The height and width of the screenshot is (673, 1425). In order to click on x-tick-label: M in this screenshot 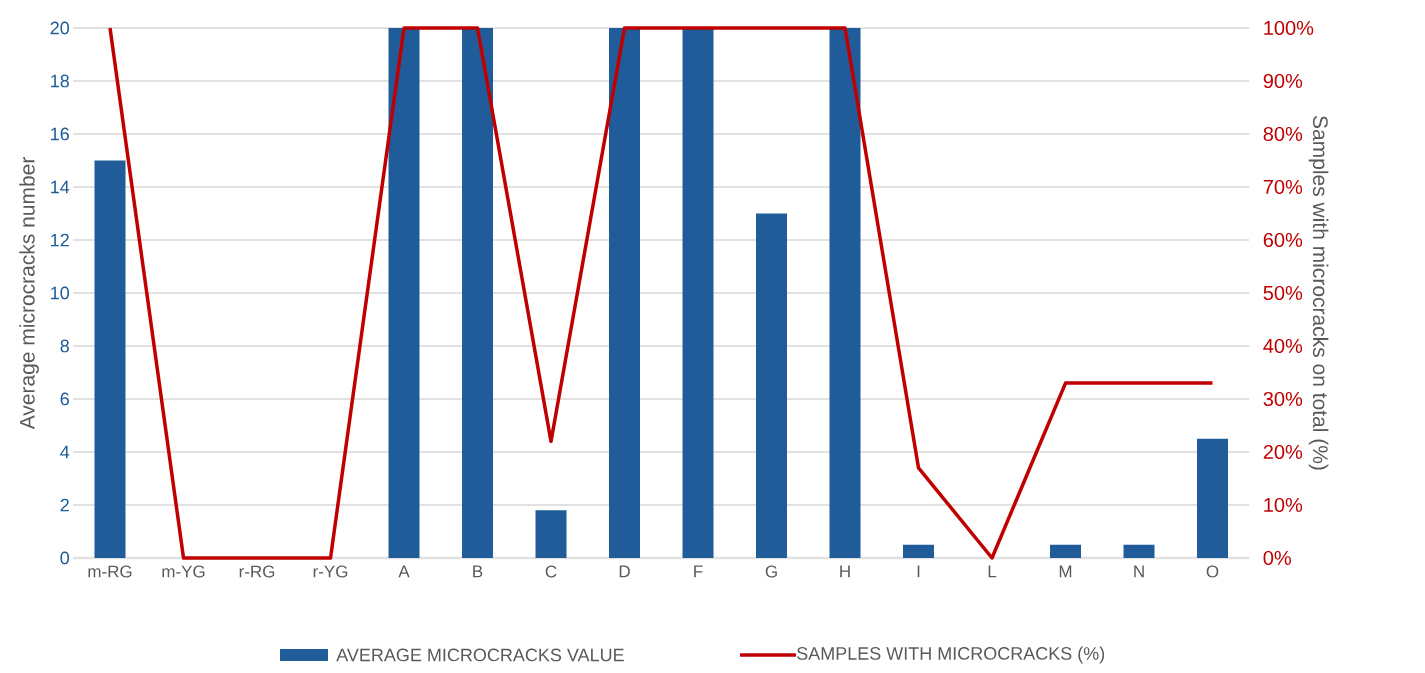, I will do `click(1065, 571)`.